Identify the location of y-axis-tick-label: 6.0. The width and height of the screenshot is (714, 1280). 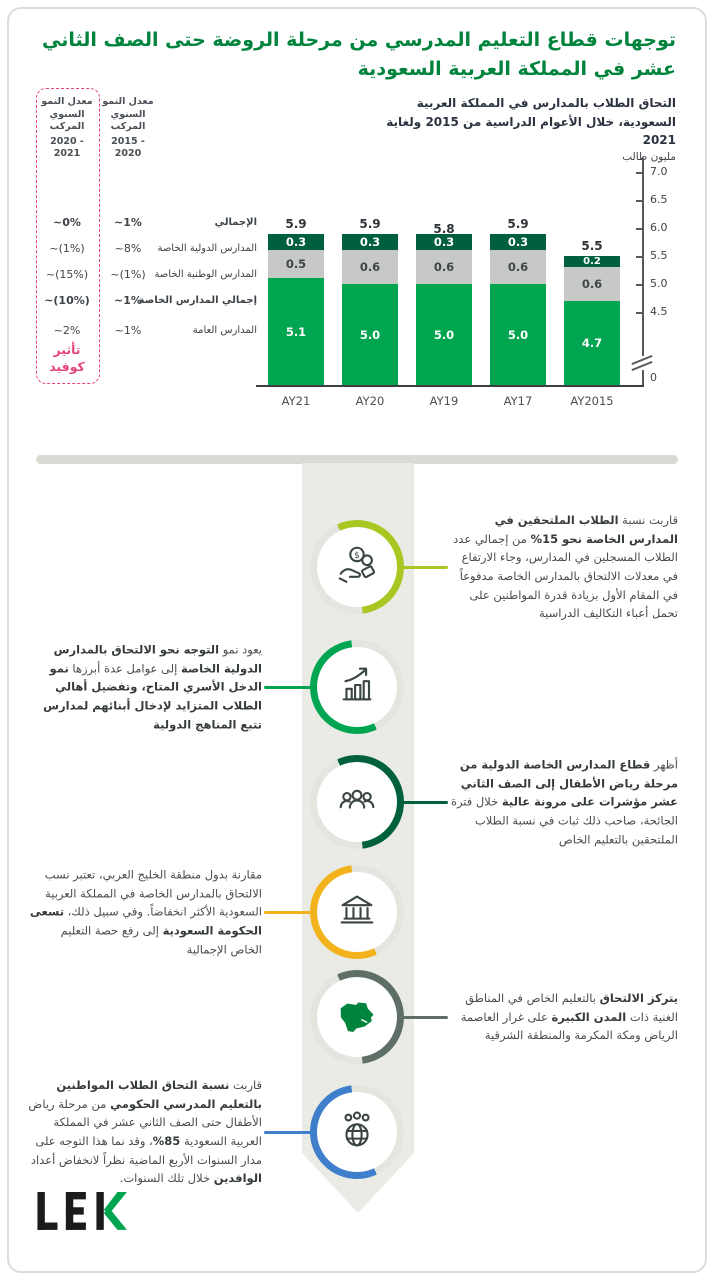
(659, 227).